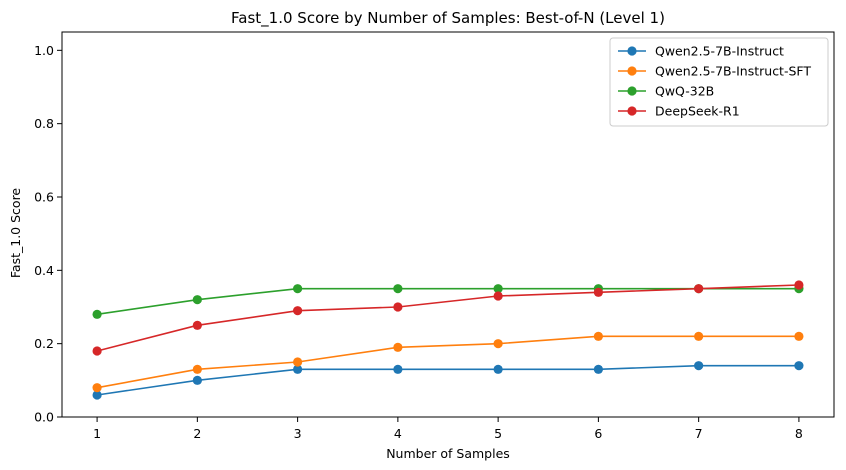  Describe the element at coordinates (448, 429) in the screenshot. I see `x-axis-ticks: 1 2 3 4 5 6 7 8` at that location.